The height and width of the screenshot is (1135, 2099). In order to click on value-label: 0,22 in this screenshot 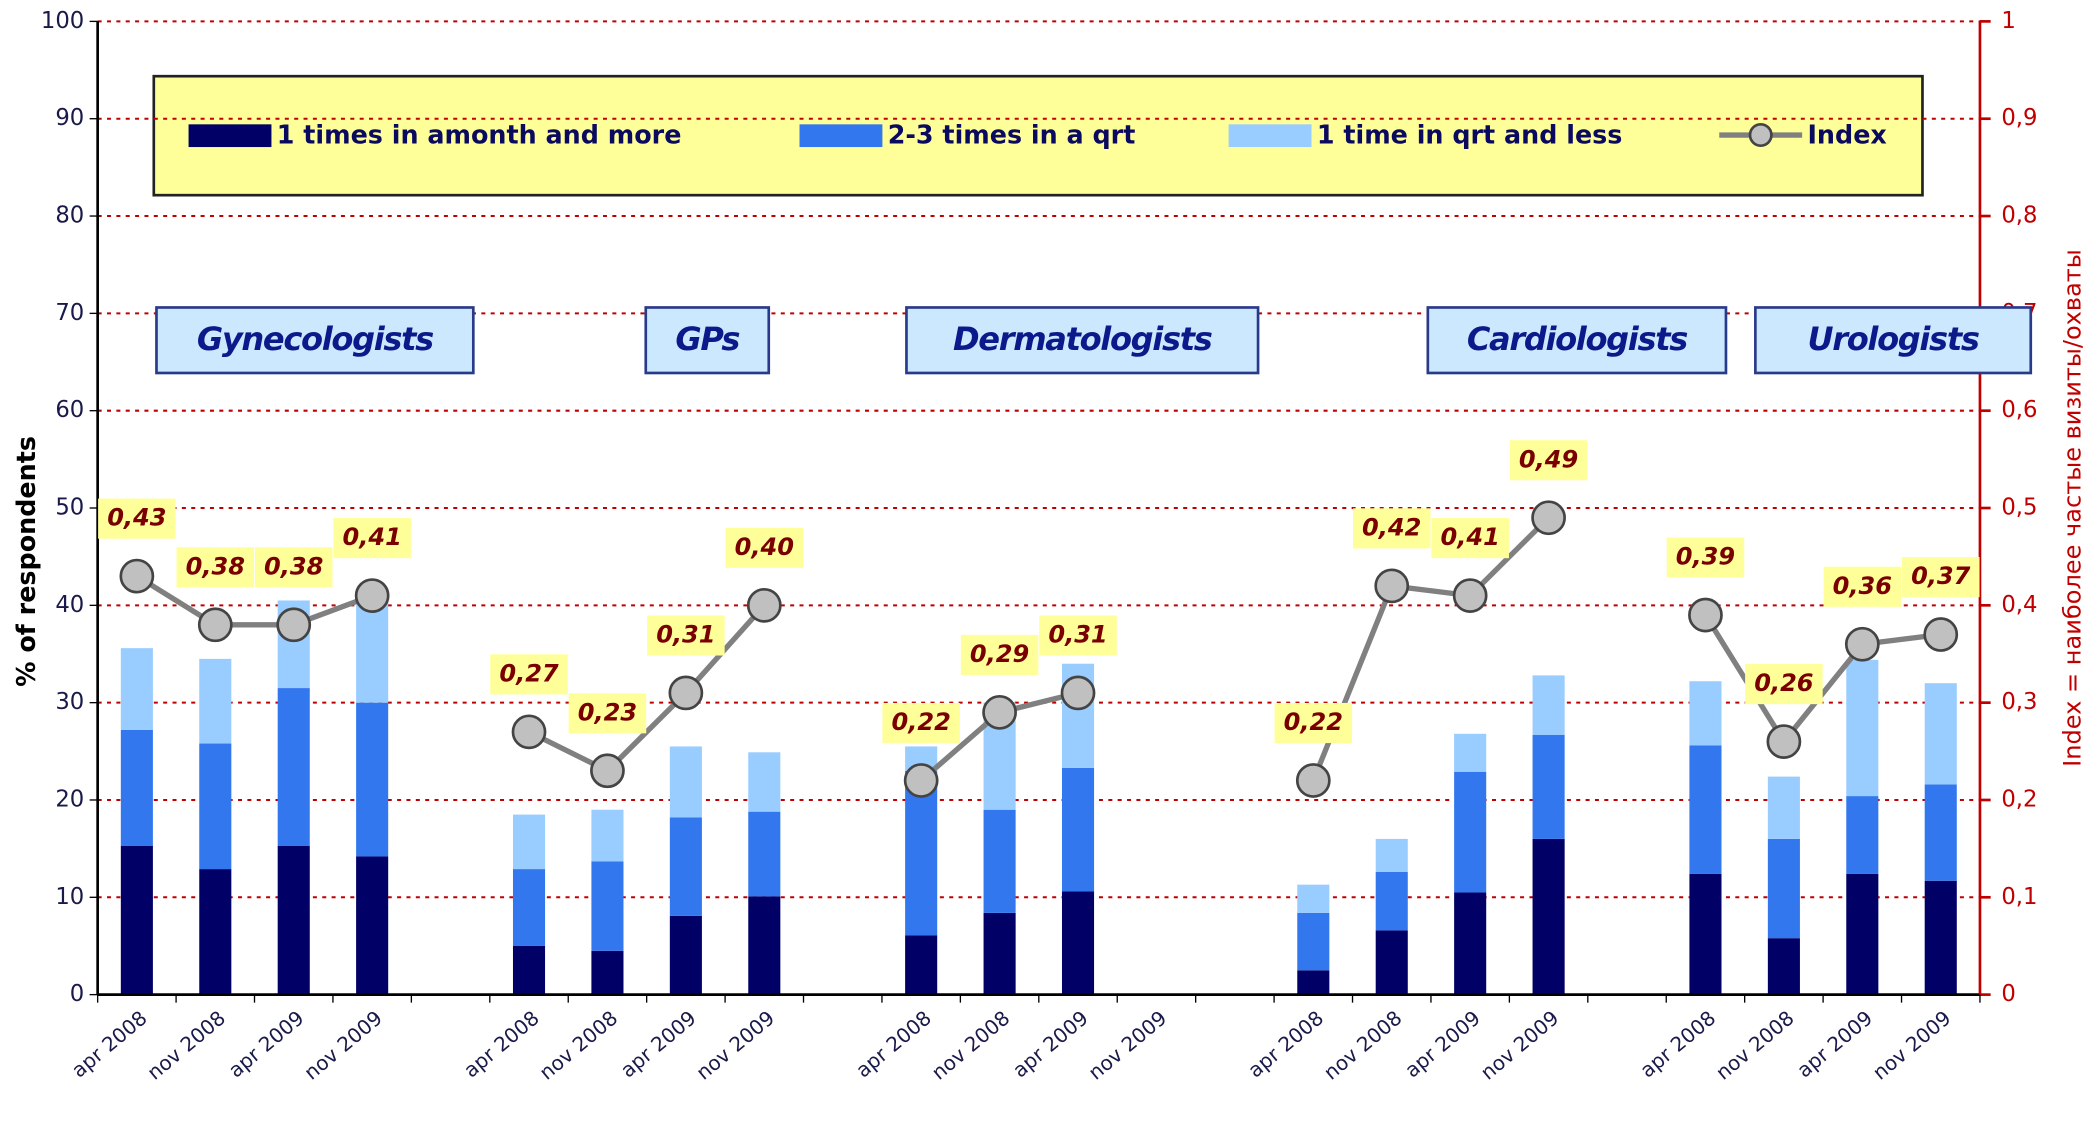, I will do `click(920, 722)`.